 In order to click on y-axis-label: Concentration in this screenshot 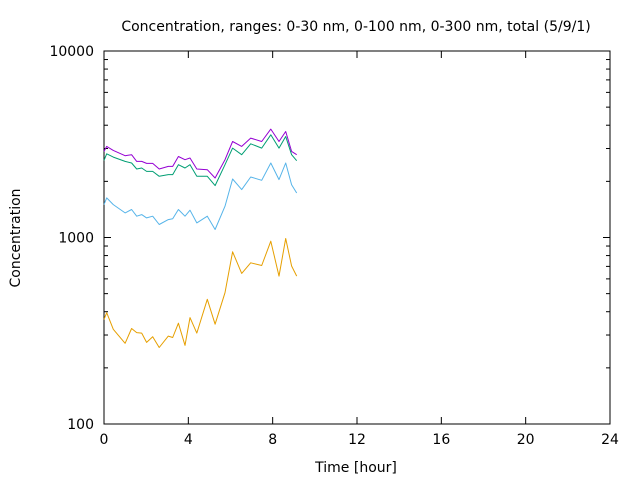, I will do `click(16, 237)`.